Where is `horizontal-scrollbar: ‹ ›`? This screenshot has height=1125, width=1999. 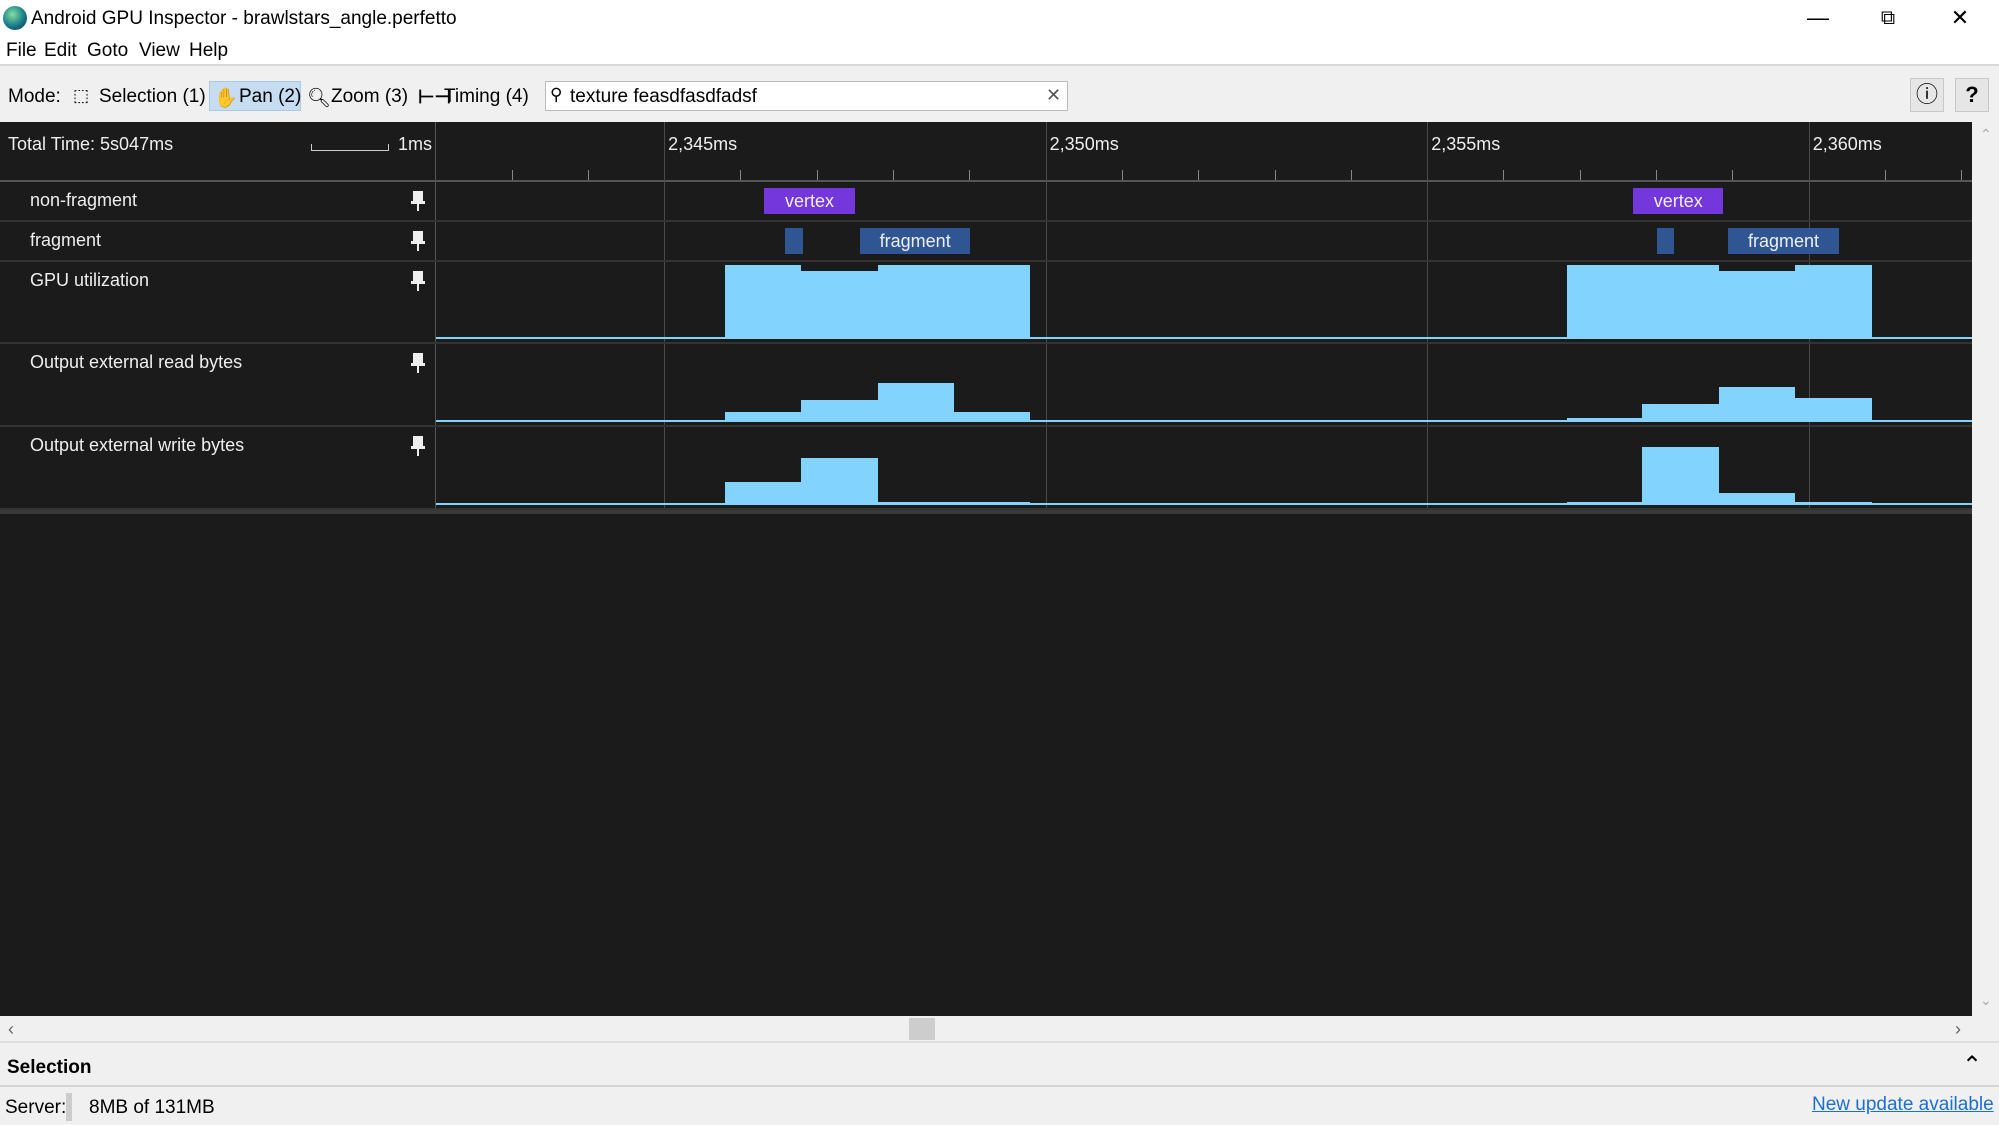
horizontal-scrollbar: ‹ › is located at coordinates (999, 1029).